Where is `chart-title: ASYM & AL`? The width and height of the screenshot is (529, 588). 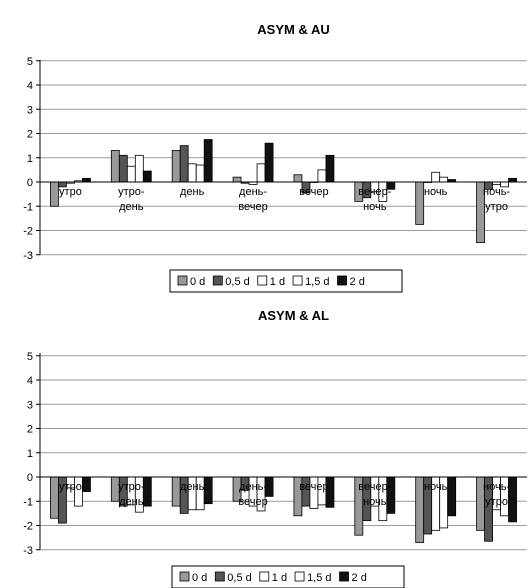
chart-title: ASYM & AL is located at coordinates (293, 315).